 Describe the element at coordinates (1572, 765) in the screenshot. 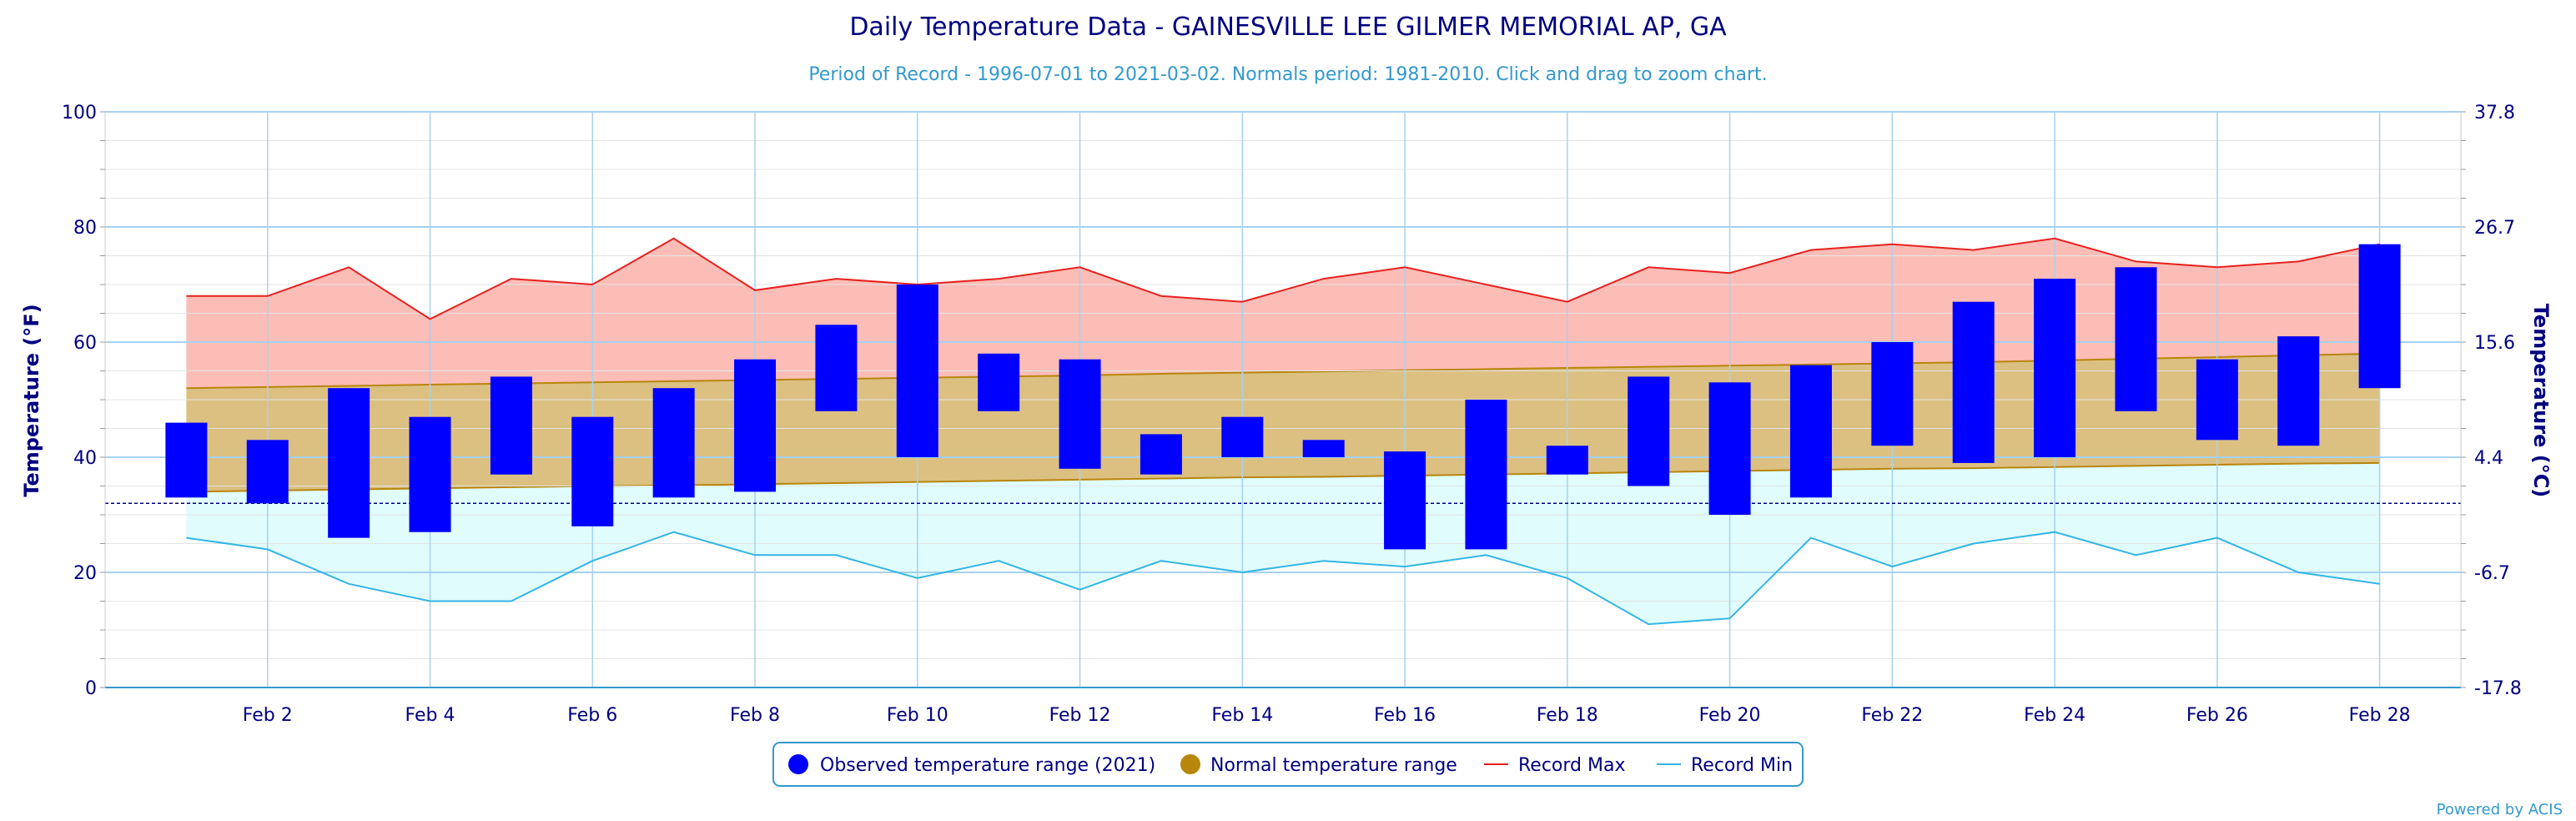

I see `legend-record-max-label: Record Max` at that location.